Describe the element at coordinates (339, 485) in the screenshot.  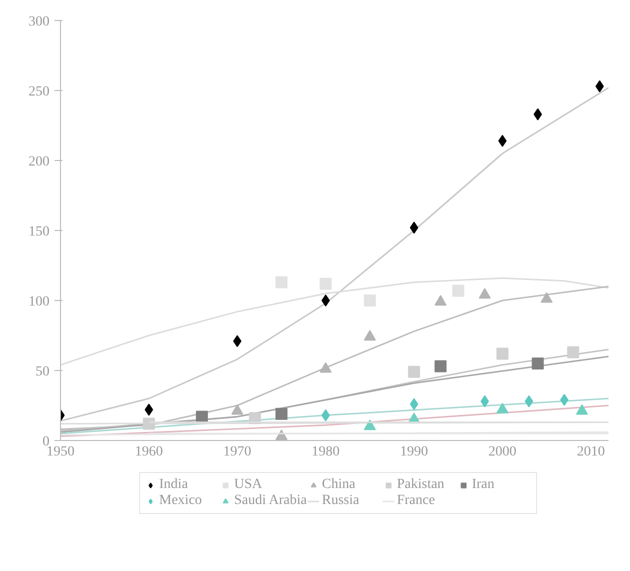
I see `legend-label: China` at that location.